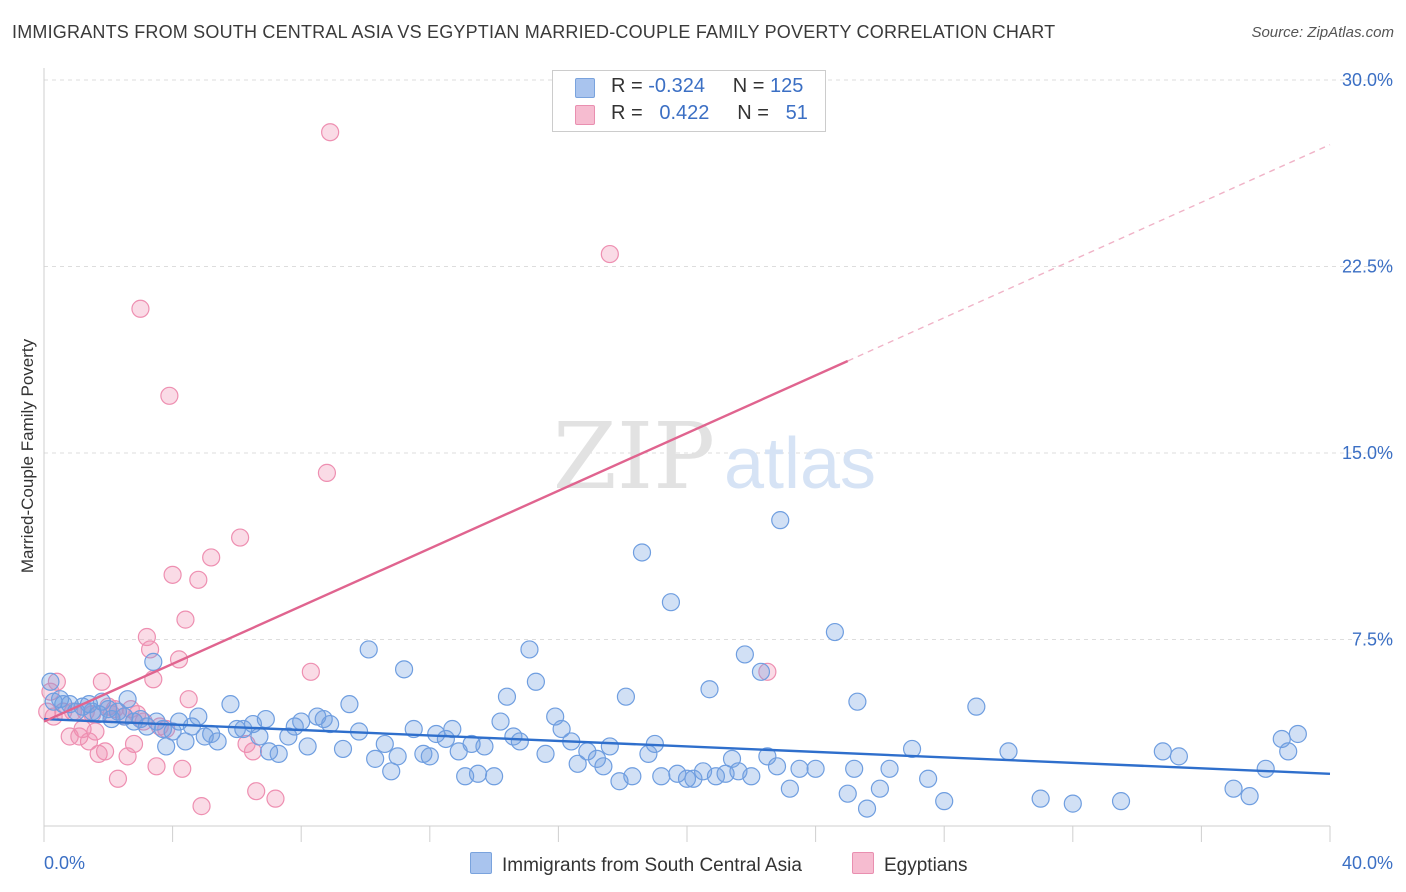  Describe the element at coordinates (687, 746) in the screenshot. I see `trendline-south-central-asia` at that location.